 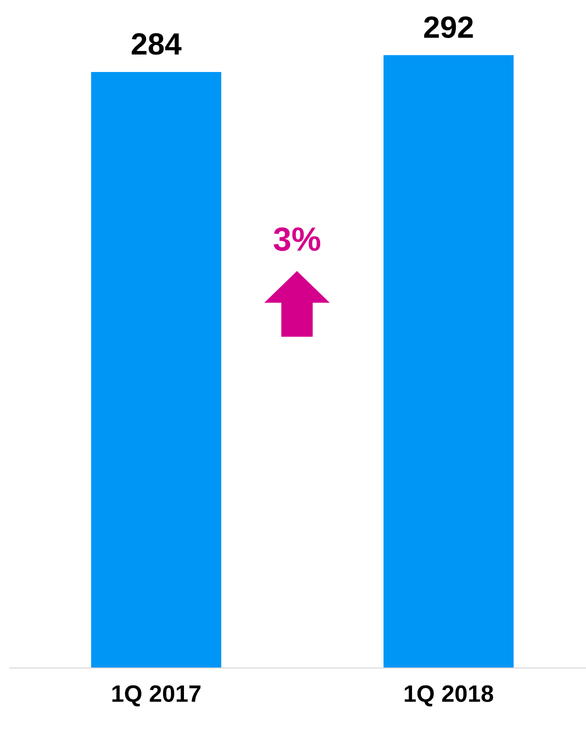 What do you see at coordinates (157, 44) in the screenshot?
I see `data-label: 284` at bounding box center [157, 44].